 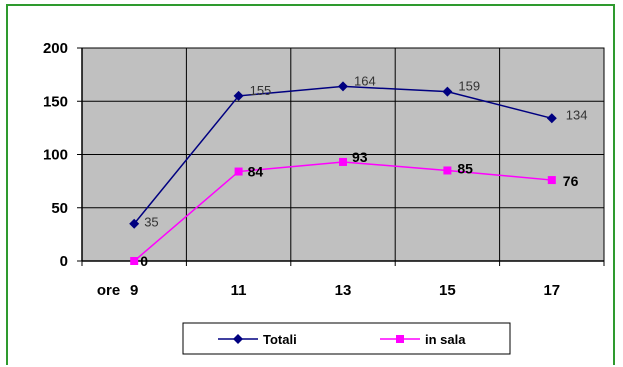 I want to click on data-label-in-sala: 76, so click(x=571, y=181).